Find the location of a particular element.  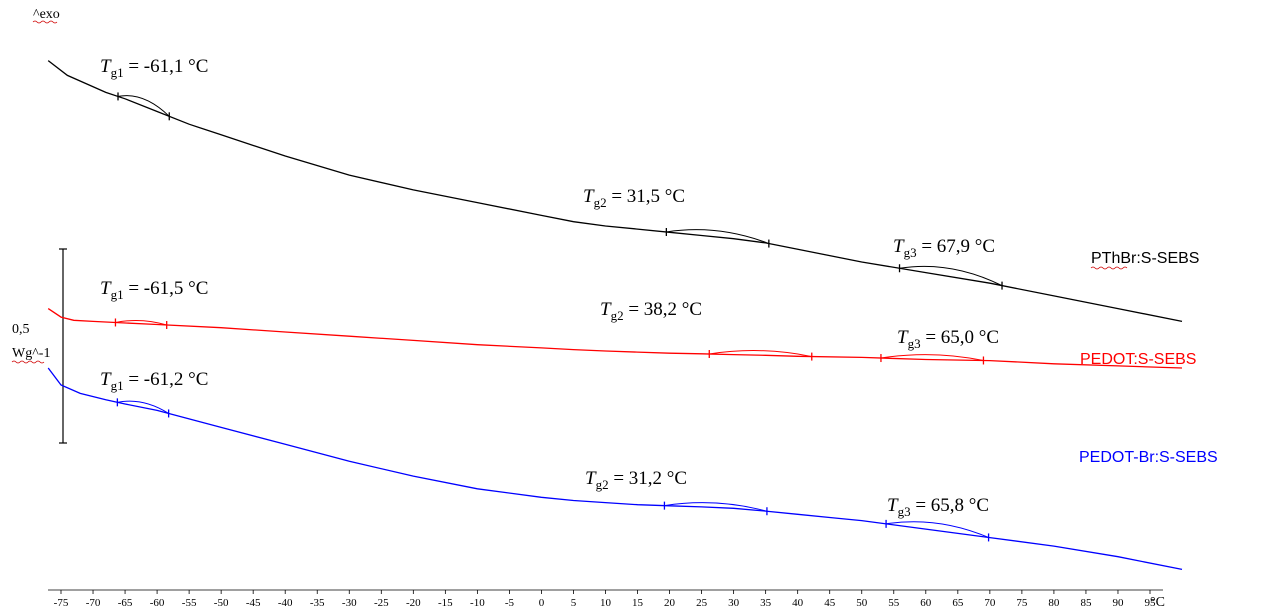

transition-label: Tg3 = 65,8 °C is located at coordinates (938, 507).